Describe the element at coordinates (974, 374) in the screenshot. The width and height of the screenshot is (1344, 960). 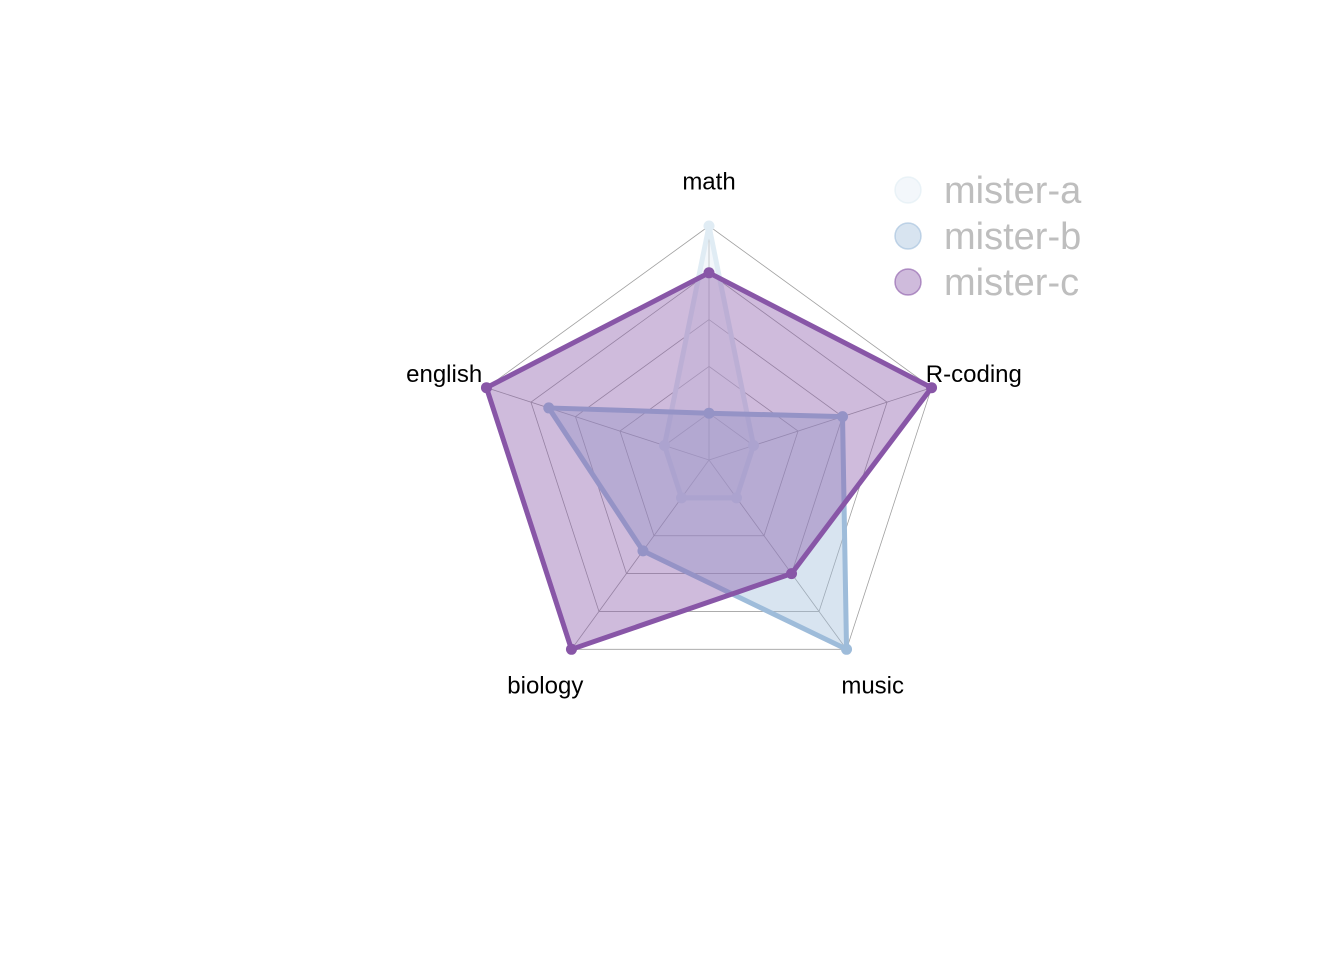
I see `axis-label: R-coding` at that location.